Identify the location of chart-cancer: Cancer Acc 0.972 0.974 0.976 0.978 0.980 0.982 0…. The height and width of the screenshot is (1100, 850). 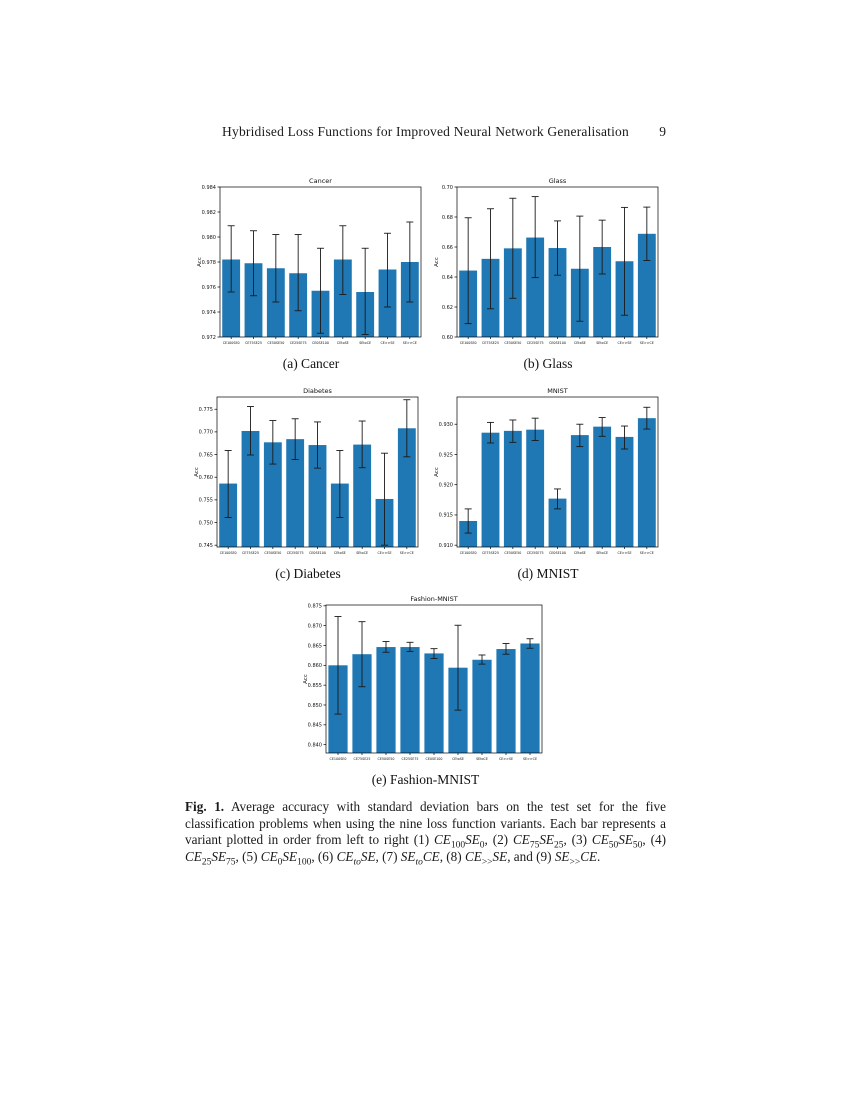
(309, 261).